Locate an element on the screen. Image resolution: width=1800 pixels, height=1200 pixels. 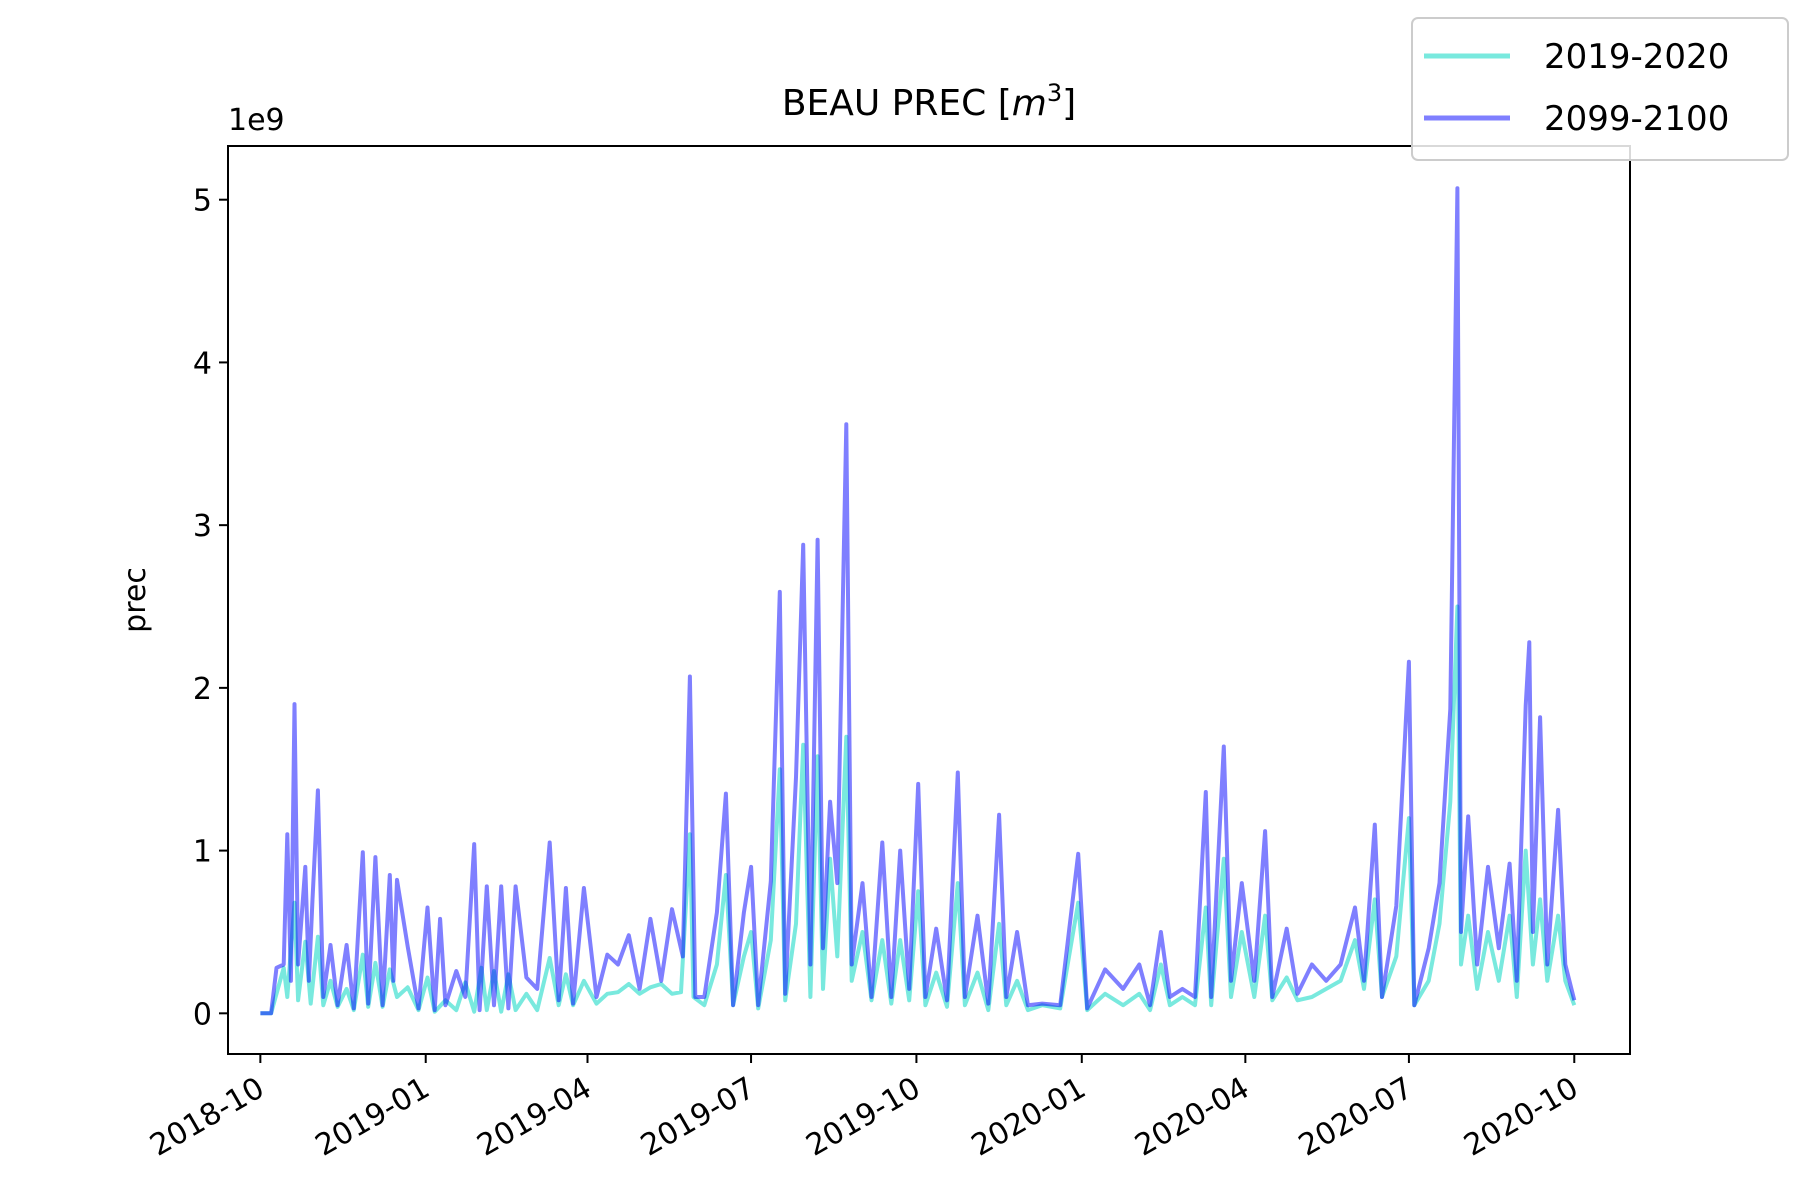
y-tick-label: 2 is located at coordinates (202, 689).